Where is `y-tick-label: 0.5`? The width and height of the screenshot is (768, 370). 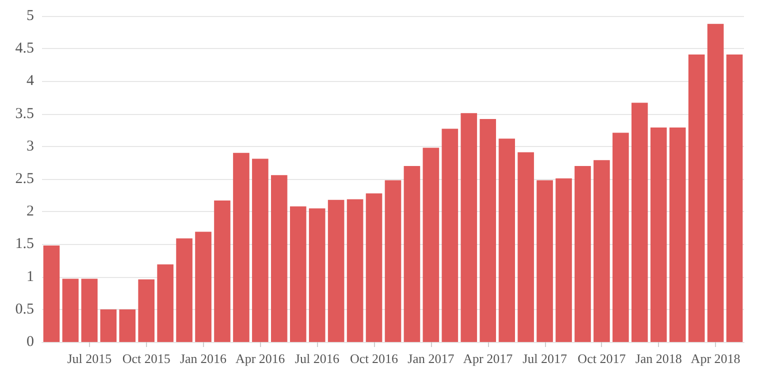
y-tick-label: 0.5 is located at coordinates (24, 309).